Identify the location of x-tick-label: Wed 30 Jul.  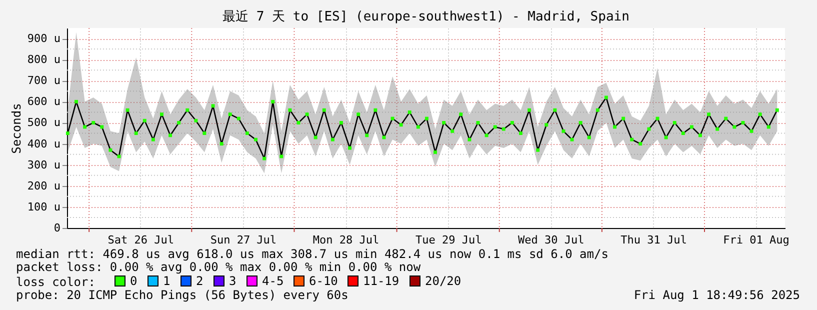
(551, 240).